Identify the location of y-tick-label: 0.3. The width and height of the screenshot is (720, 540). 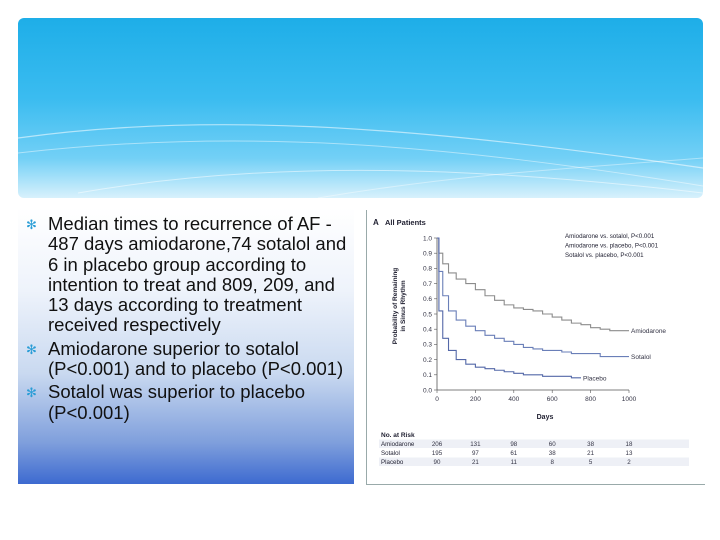
(427, 345).